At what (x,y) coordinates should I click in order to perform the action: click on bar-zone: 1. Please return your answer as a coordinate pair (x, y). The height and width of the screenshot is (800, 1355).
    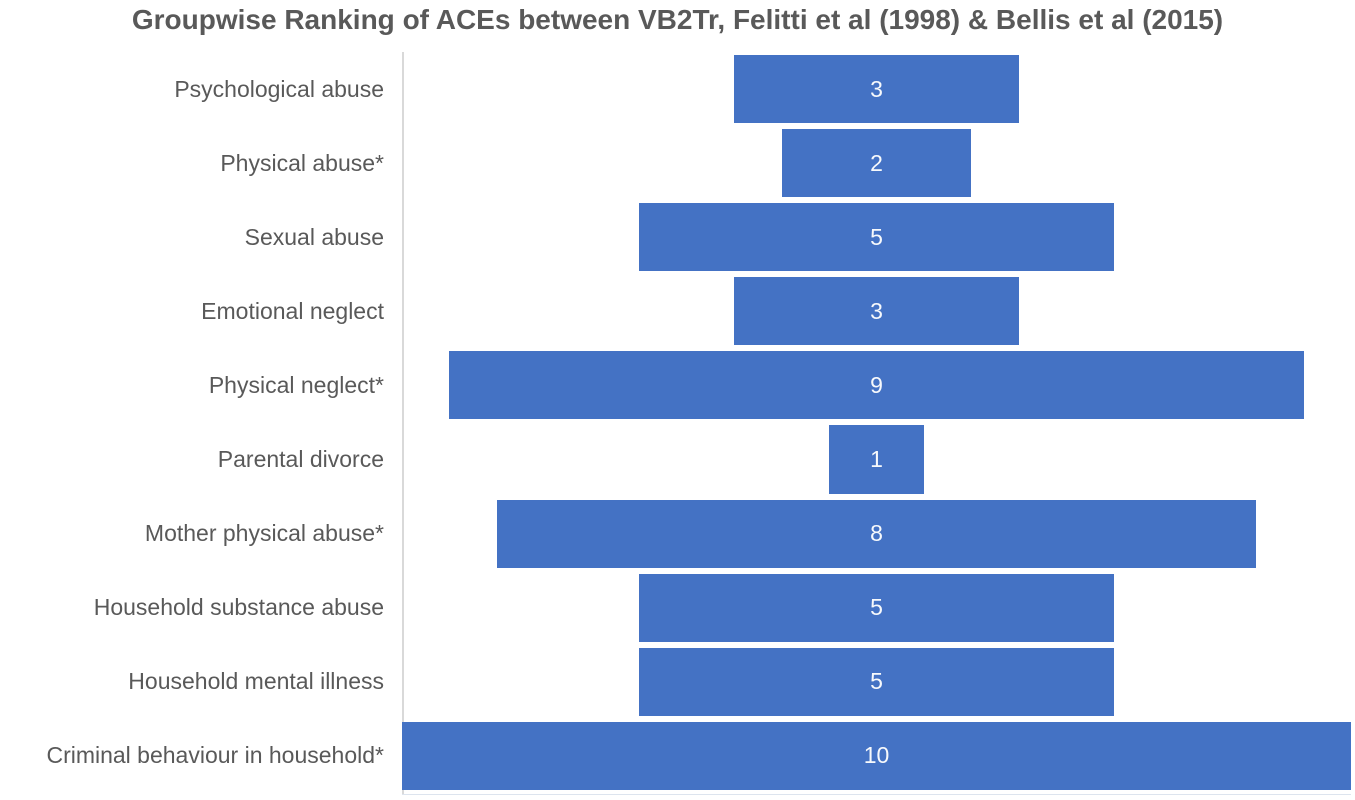
    Looking at the image, I should click on (876, 459).